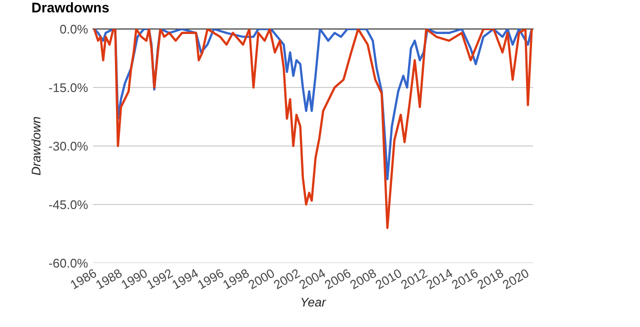 This screenshot has height=327, width=640. Describe the element at coordinates (68, 205) in the screenshot. I see `y-tick-label: -45.0%` at that location.